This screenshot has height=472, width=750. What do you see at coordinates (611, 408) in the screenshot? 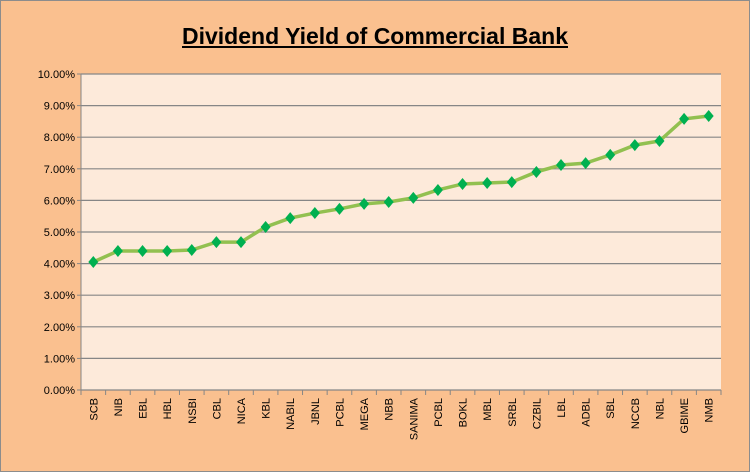
I see `x-tick-label: SBL` at bounding box center [611, 408].